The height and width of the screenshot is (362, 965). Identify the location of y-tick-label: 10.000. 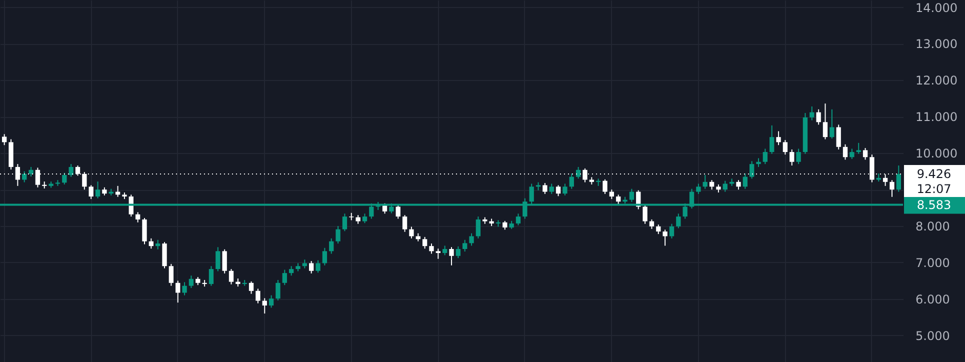
(937, 153).